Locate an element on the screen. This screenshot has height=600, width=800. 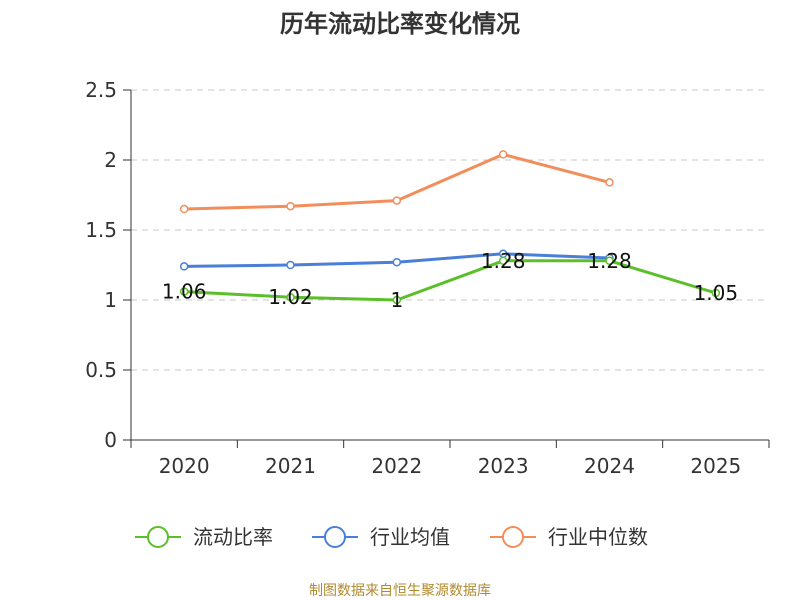
legend-item-2: 行业中位数 is located at coordinates (569, 537).